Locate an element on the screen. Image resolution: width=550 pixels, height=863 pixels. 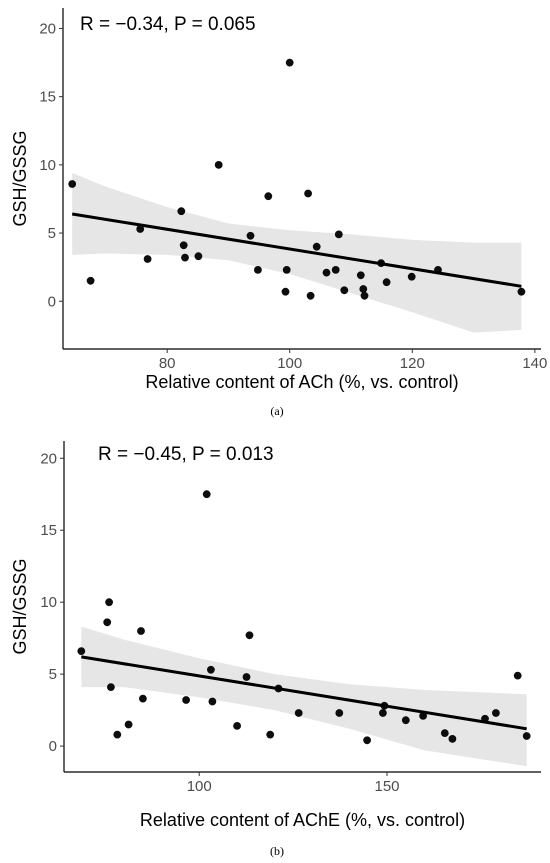
stats-annotation: R = −0.34, P = 0.065 is located at coordinates (168, 24).